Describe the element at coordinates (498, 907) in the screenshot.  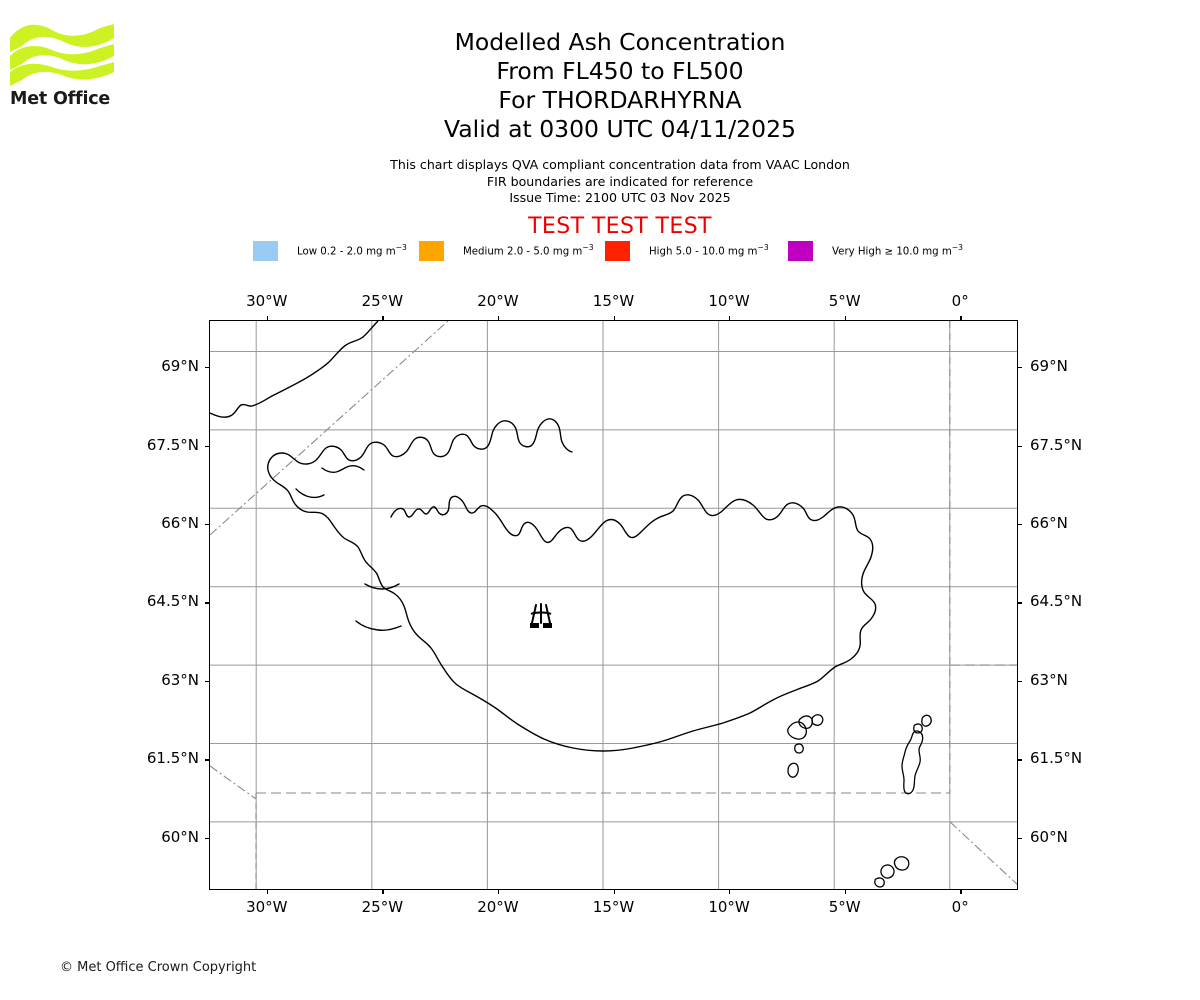
I see `x-axis-label-bottom-2: 20°W` at that location.